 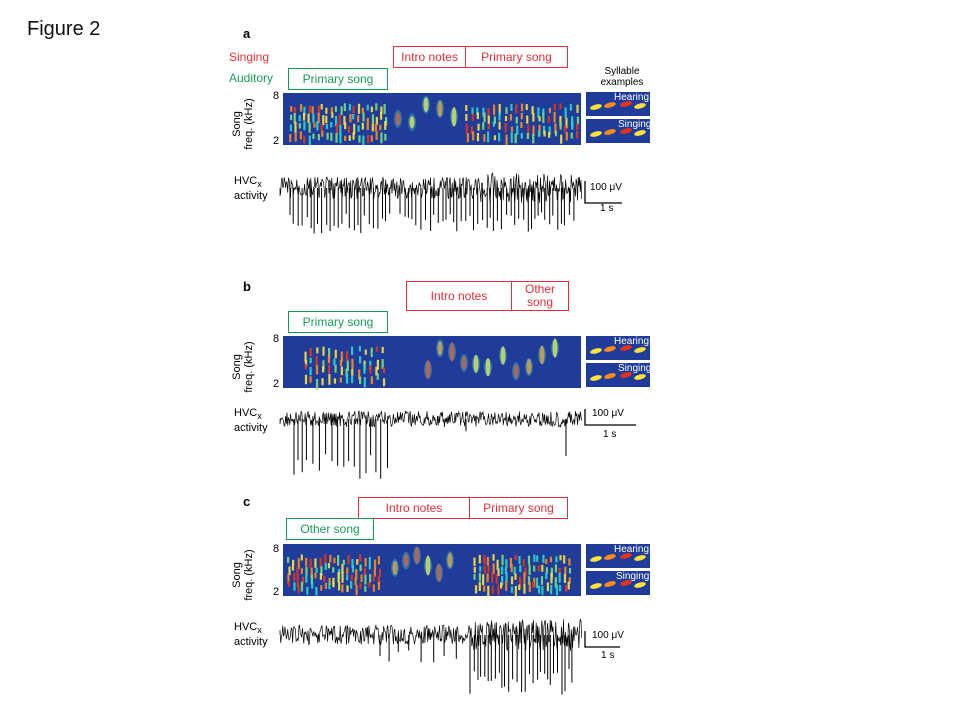 What do you see at coordinates (608, 655) in the screenshot?
I see `panel-c-scale-time: 1 s` at bounding box center [608, 655].